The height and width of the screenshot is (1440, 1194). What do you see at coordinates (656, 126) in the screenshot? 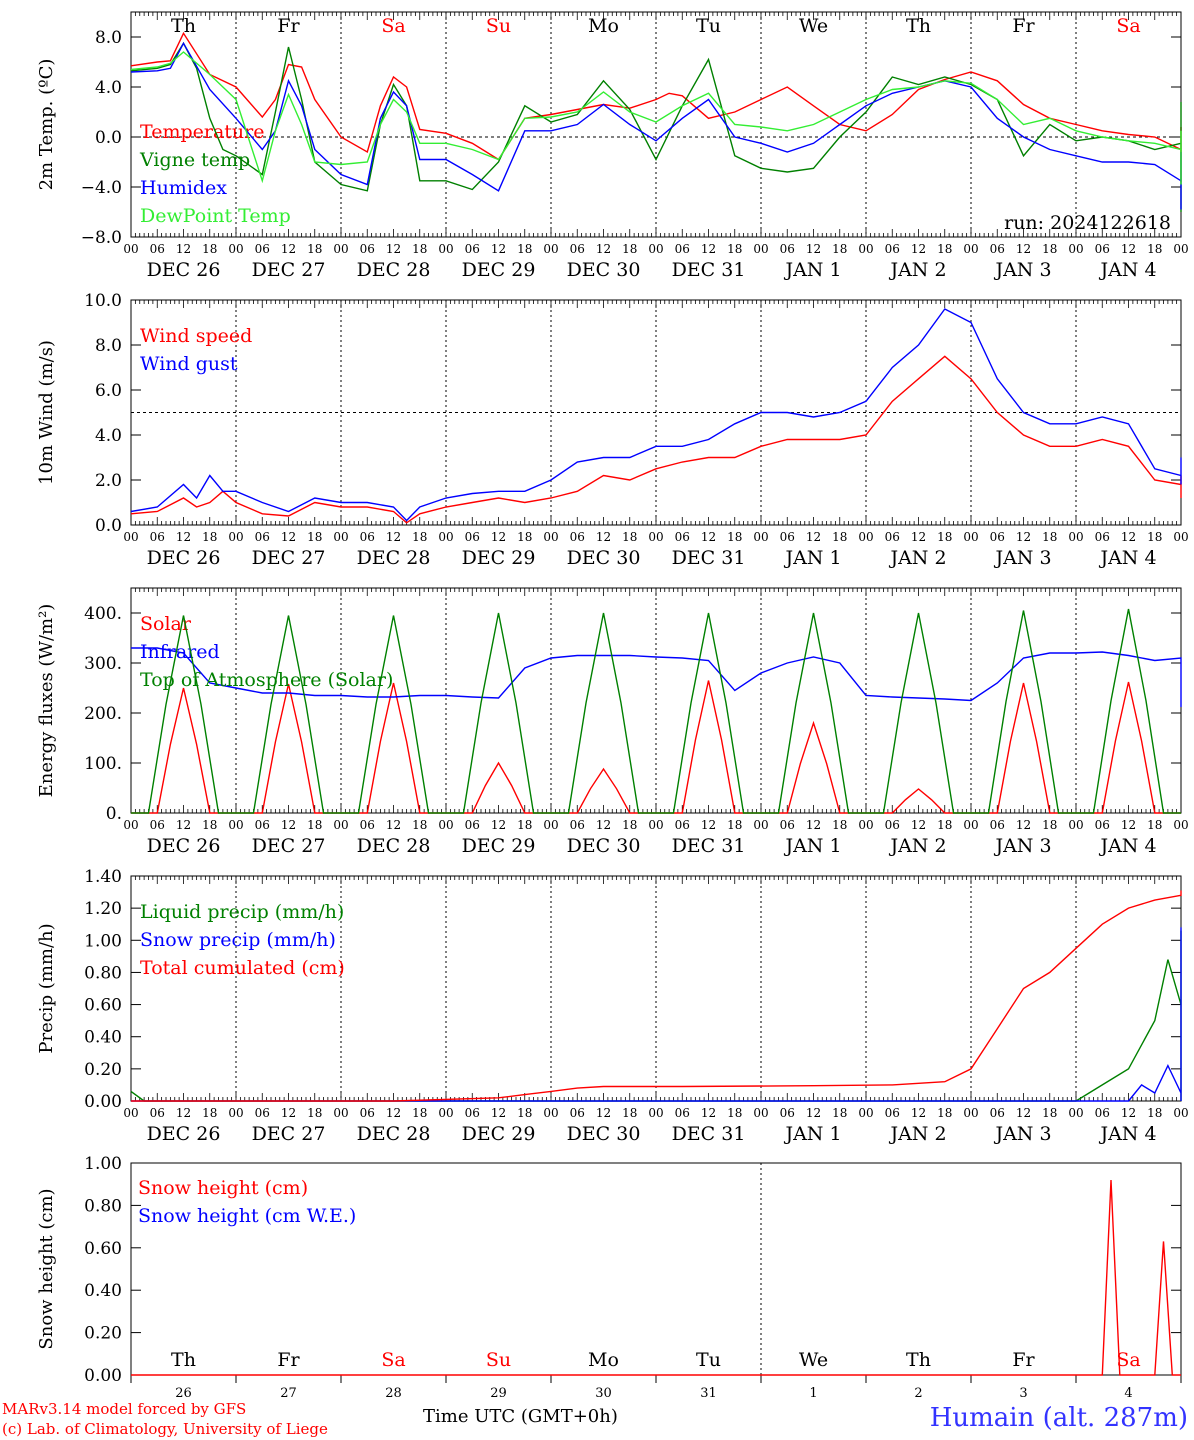
I see `series-line-vigne-temp` at bounding box center [656, 126].